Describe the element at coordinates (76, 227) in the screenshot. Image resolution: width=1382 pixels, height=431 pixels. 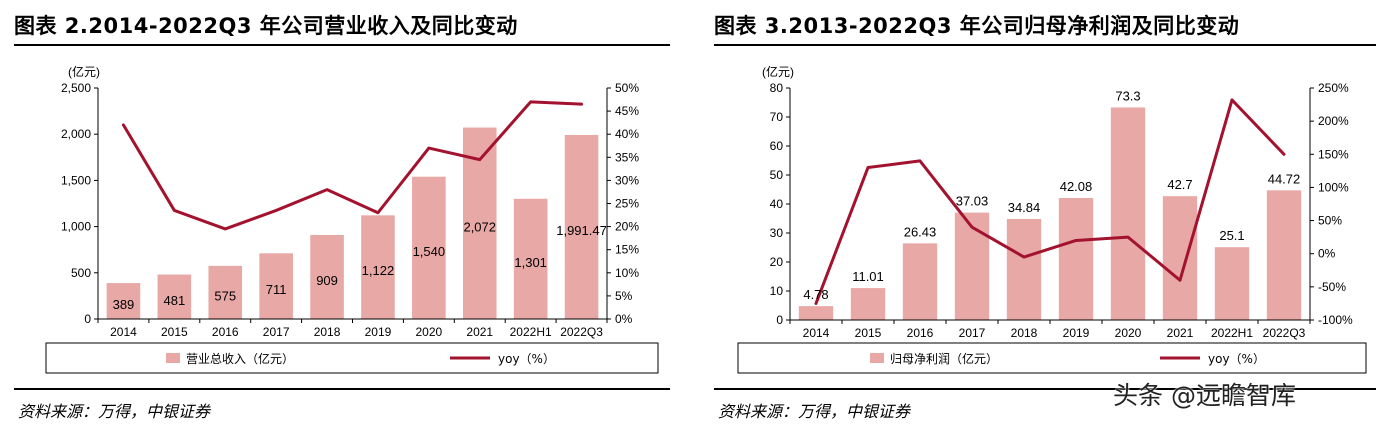
I see `y-tick-label: 1,000` at that location.